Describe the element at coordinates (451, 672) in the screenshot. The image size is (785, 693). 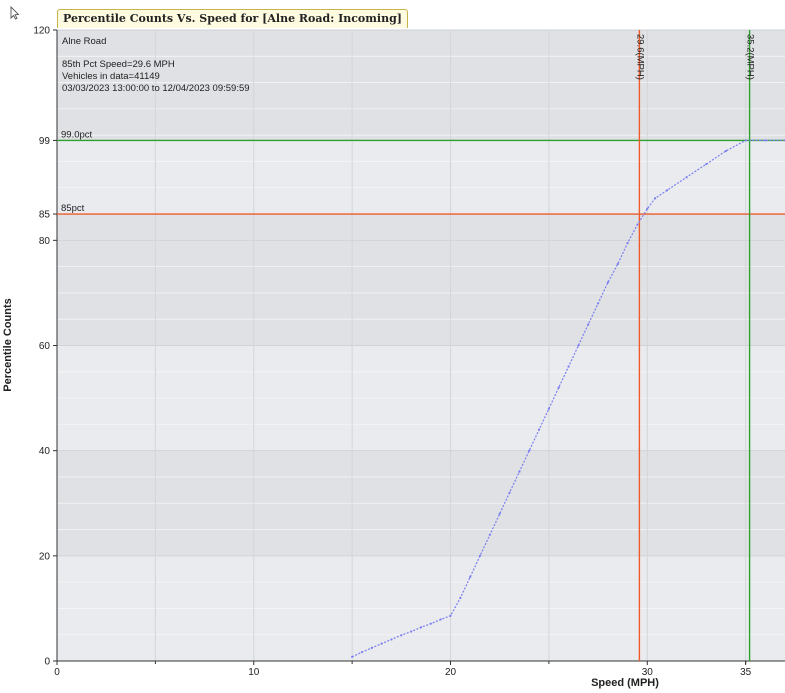
I see `x-tick-label: 20` at that location.